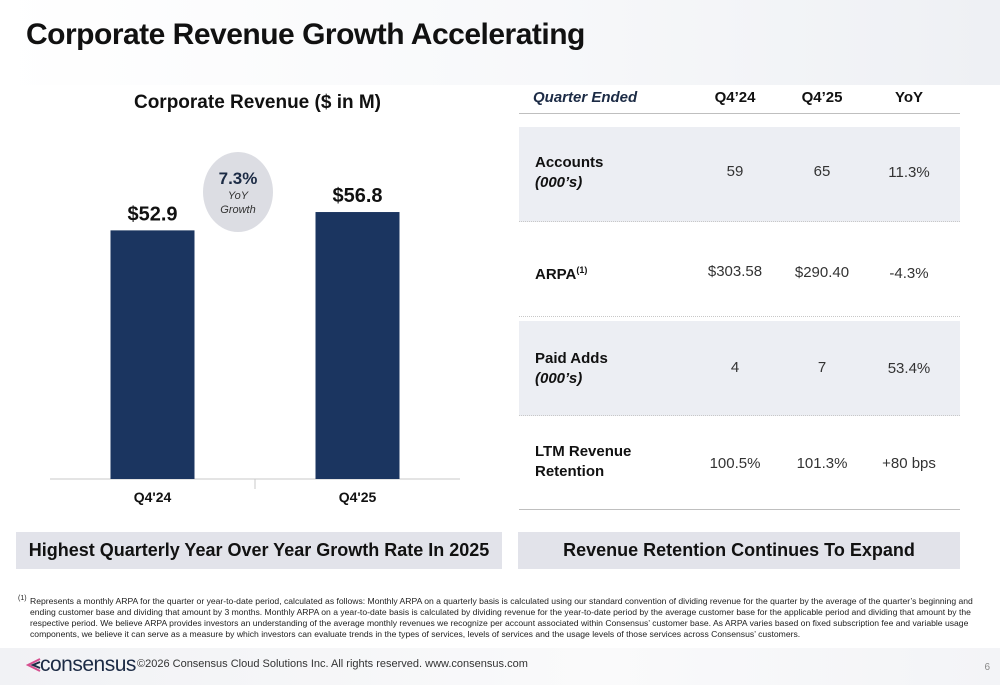 This screenshot has width=1000, height=685. Describe the element at coordinates (33, 665) in the screenshot. I see `consensus-logo-icon` at that location.